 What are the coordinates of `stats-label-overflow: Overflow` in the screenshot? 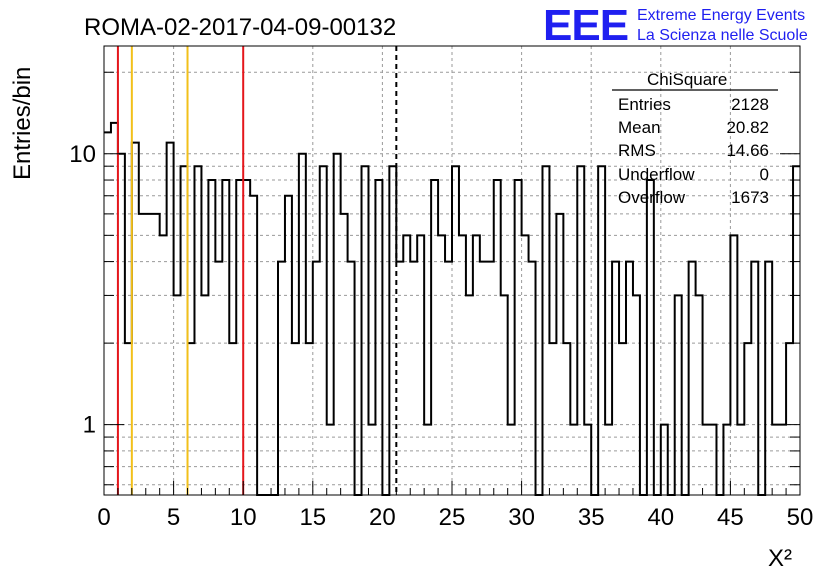 It's located at (652, 197).